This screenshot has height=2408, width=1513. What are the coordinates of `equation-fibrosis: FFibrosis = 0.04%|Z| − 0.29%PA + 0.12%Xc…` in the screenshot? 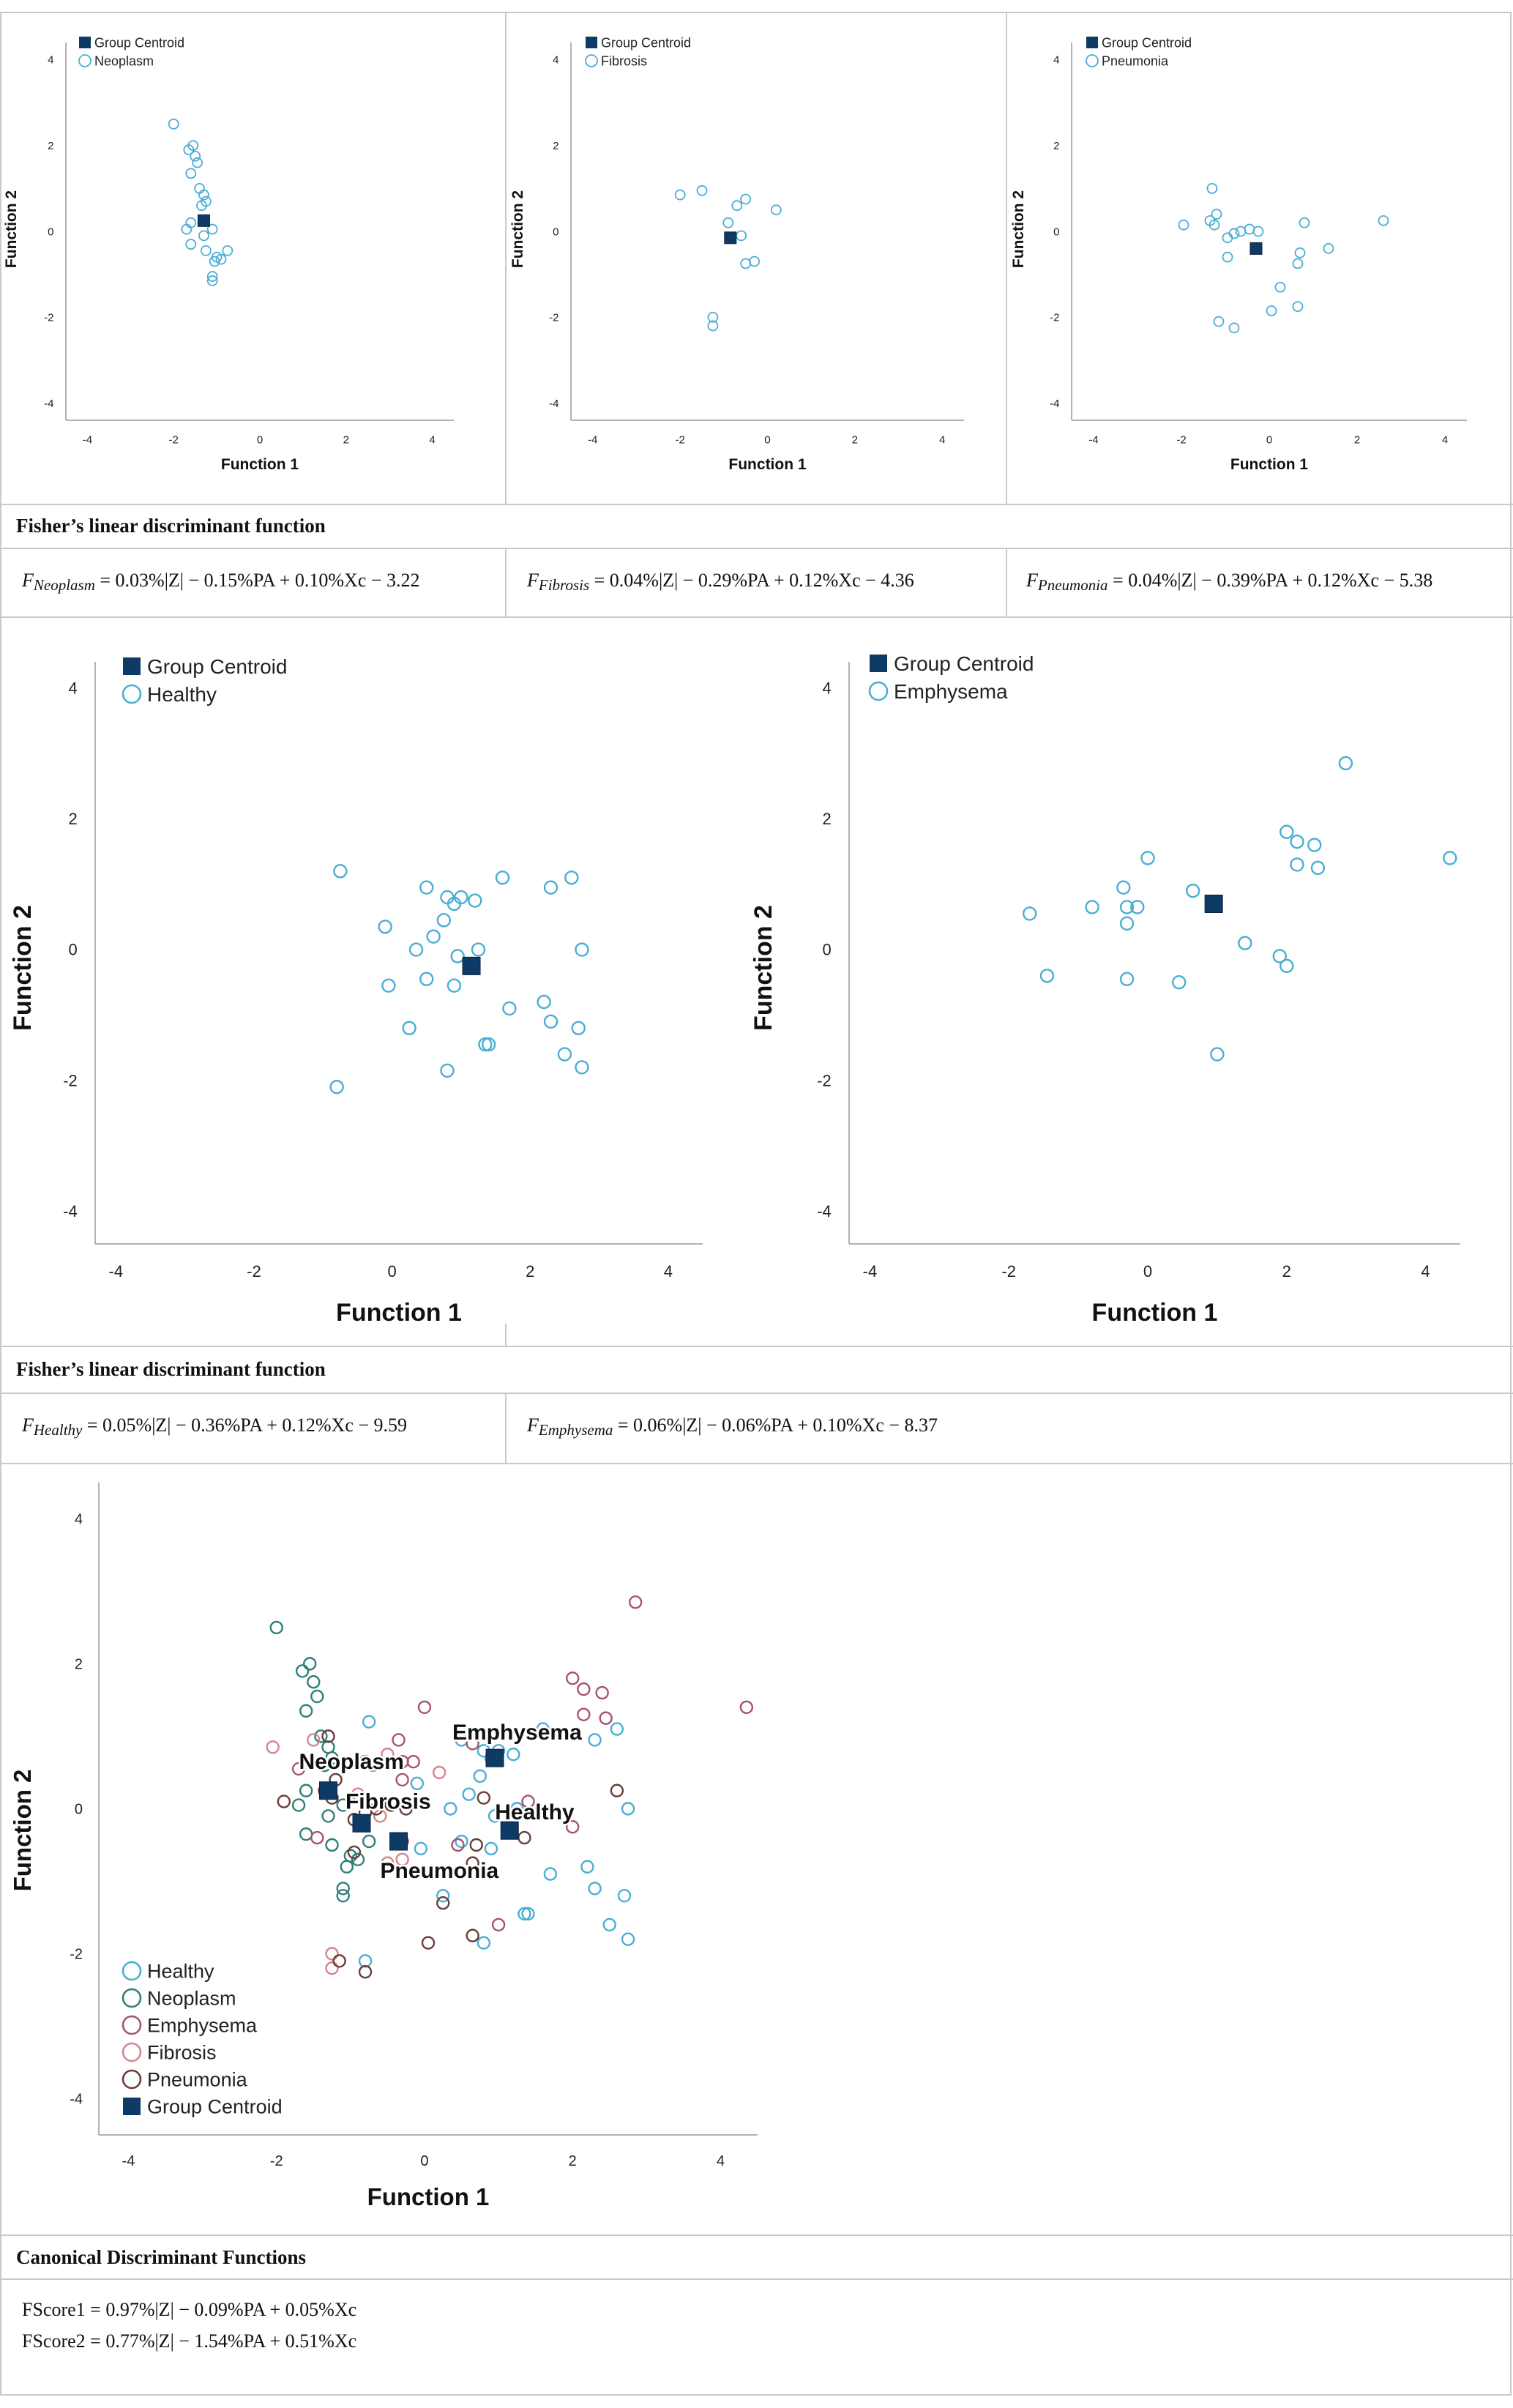 It's located at (720, 582).